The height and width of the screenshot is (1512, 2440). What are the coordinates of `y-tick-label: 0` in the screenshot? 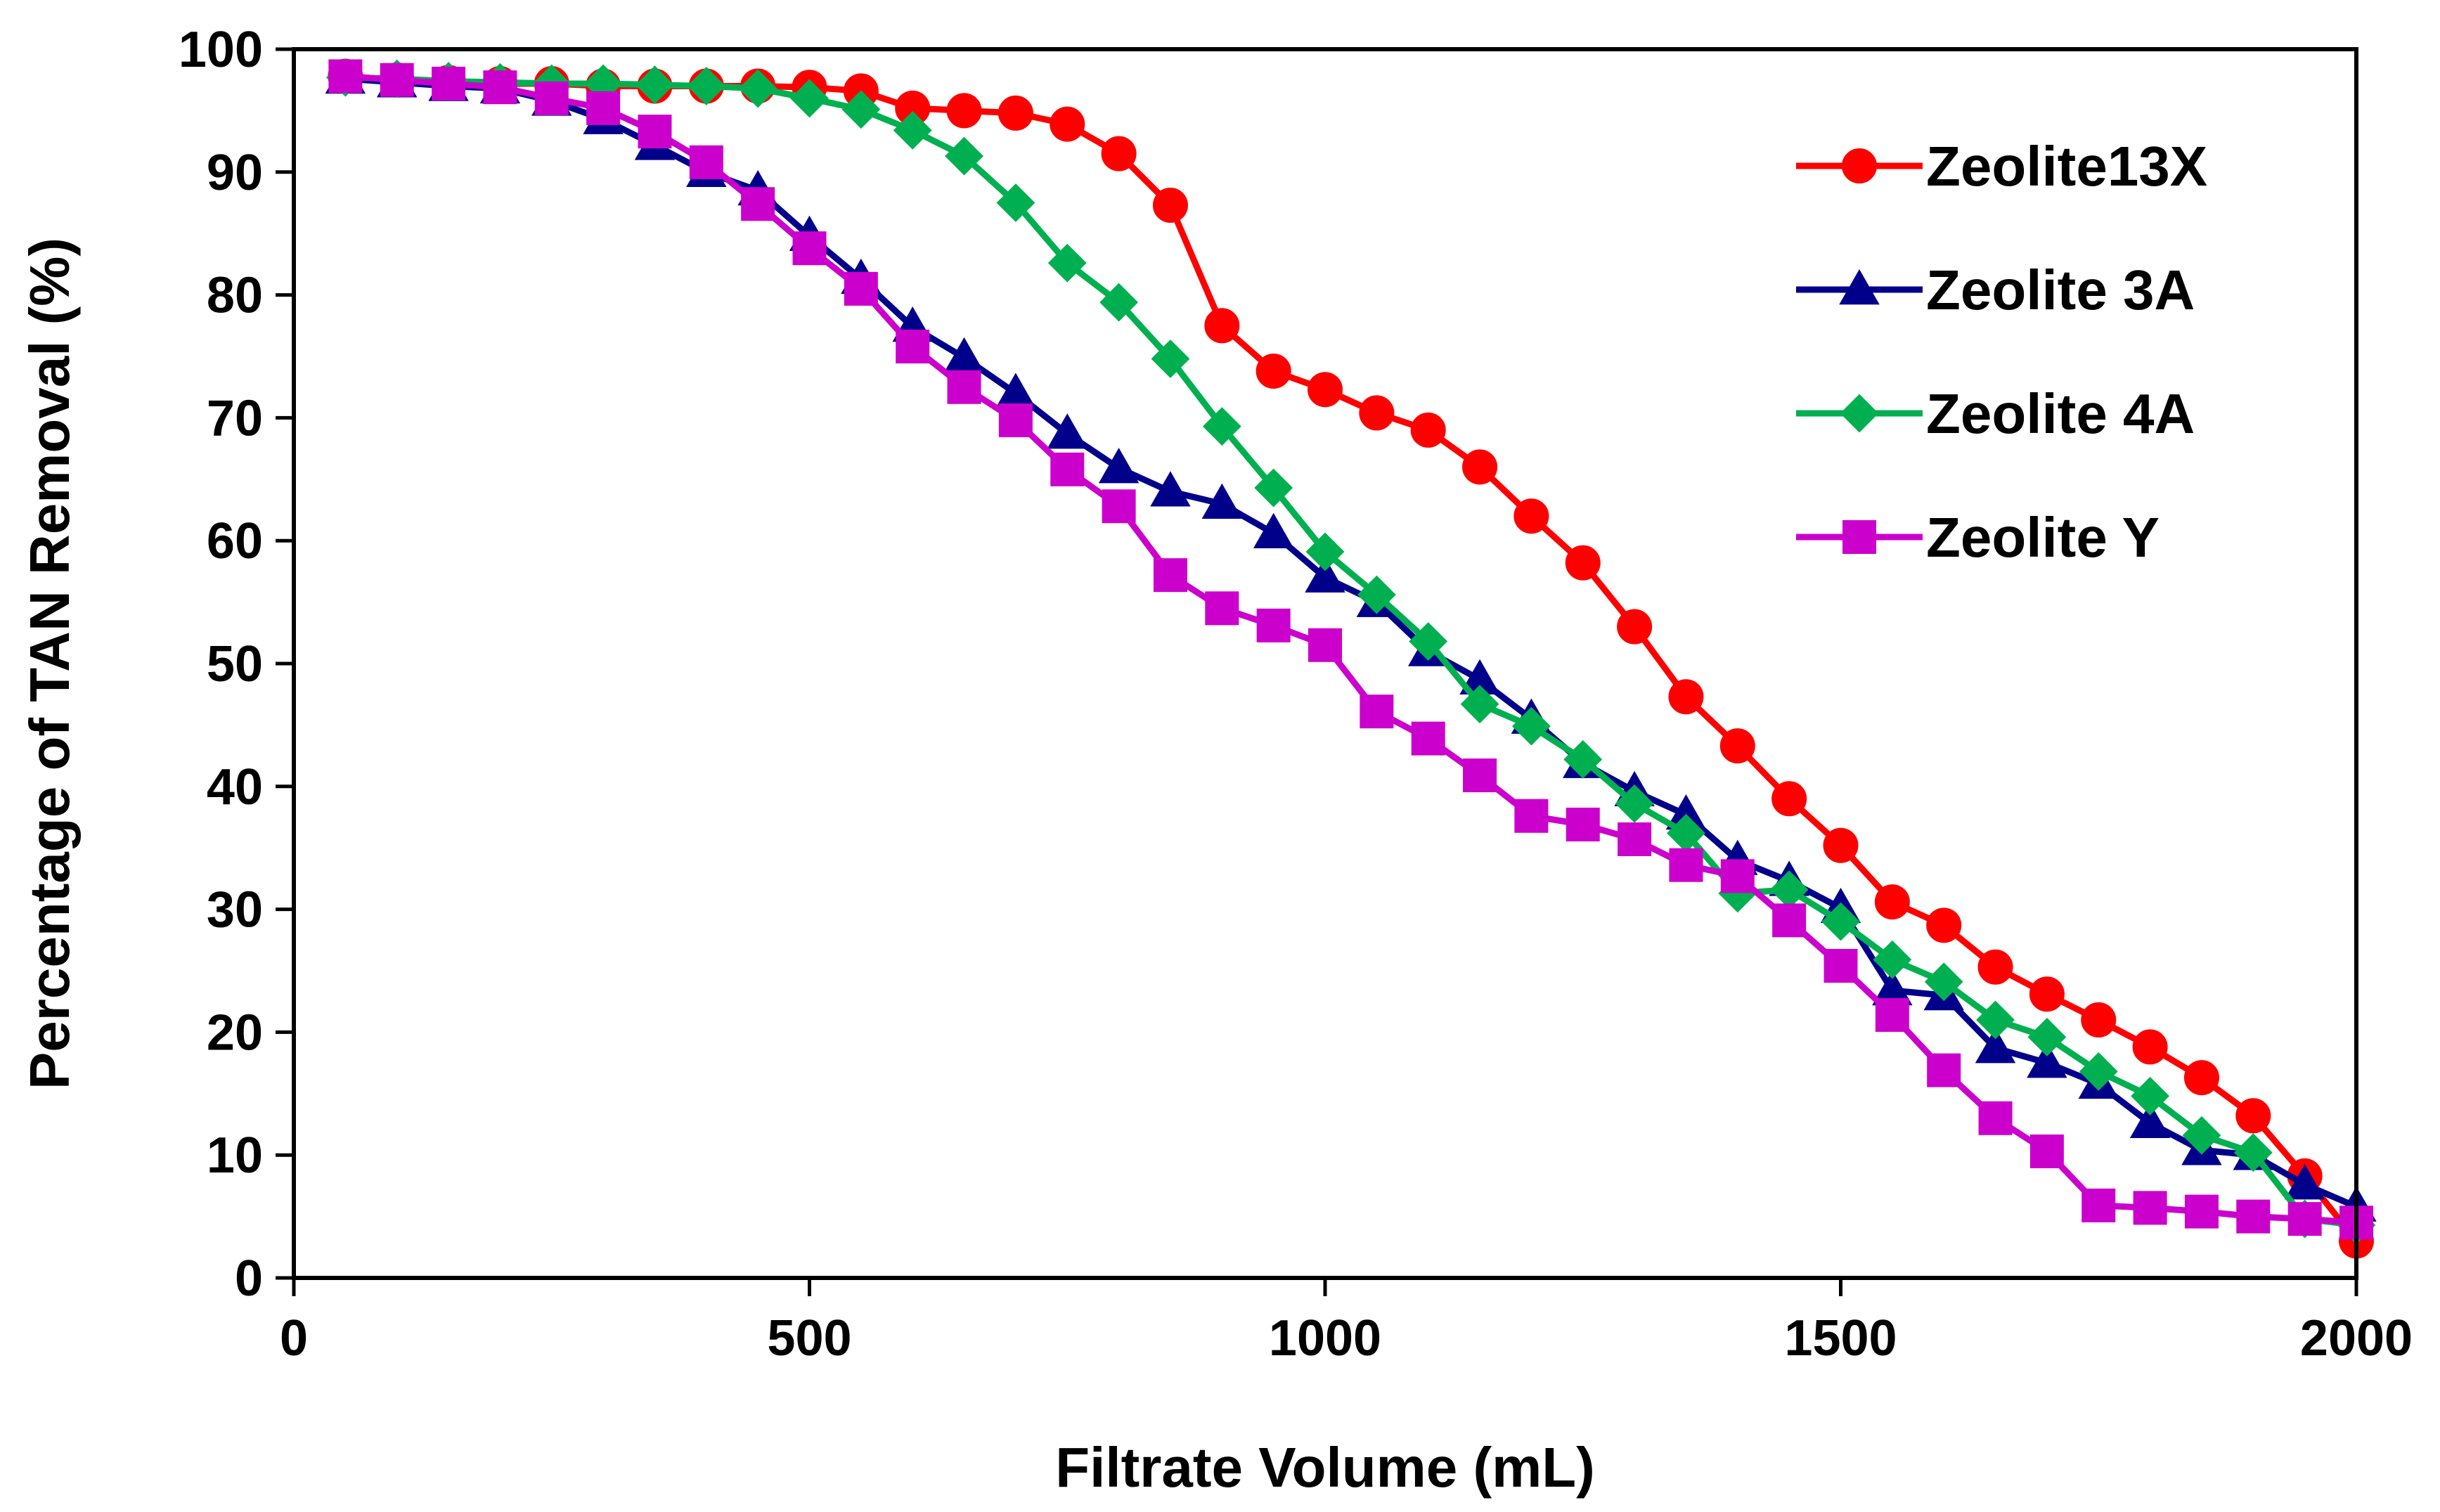 It's located at (249, 1279).